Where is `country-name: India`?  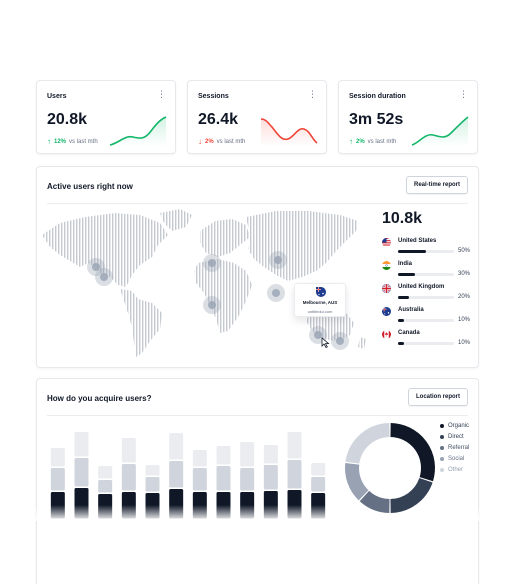
country-name: India is located at coordinates (405, 264).